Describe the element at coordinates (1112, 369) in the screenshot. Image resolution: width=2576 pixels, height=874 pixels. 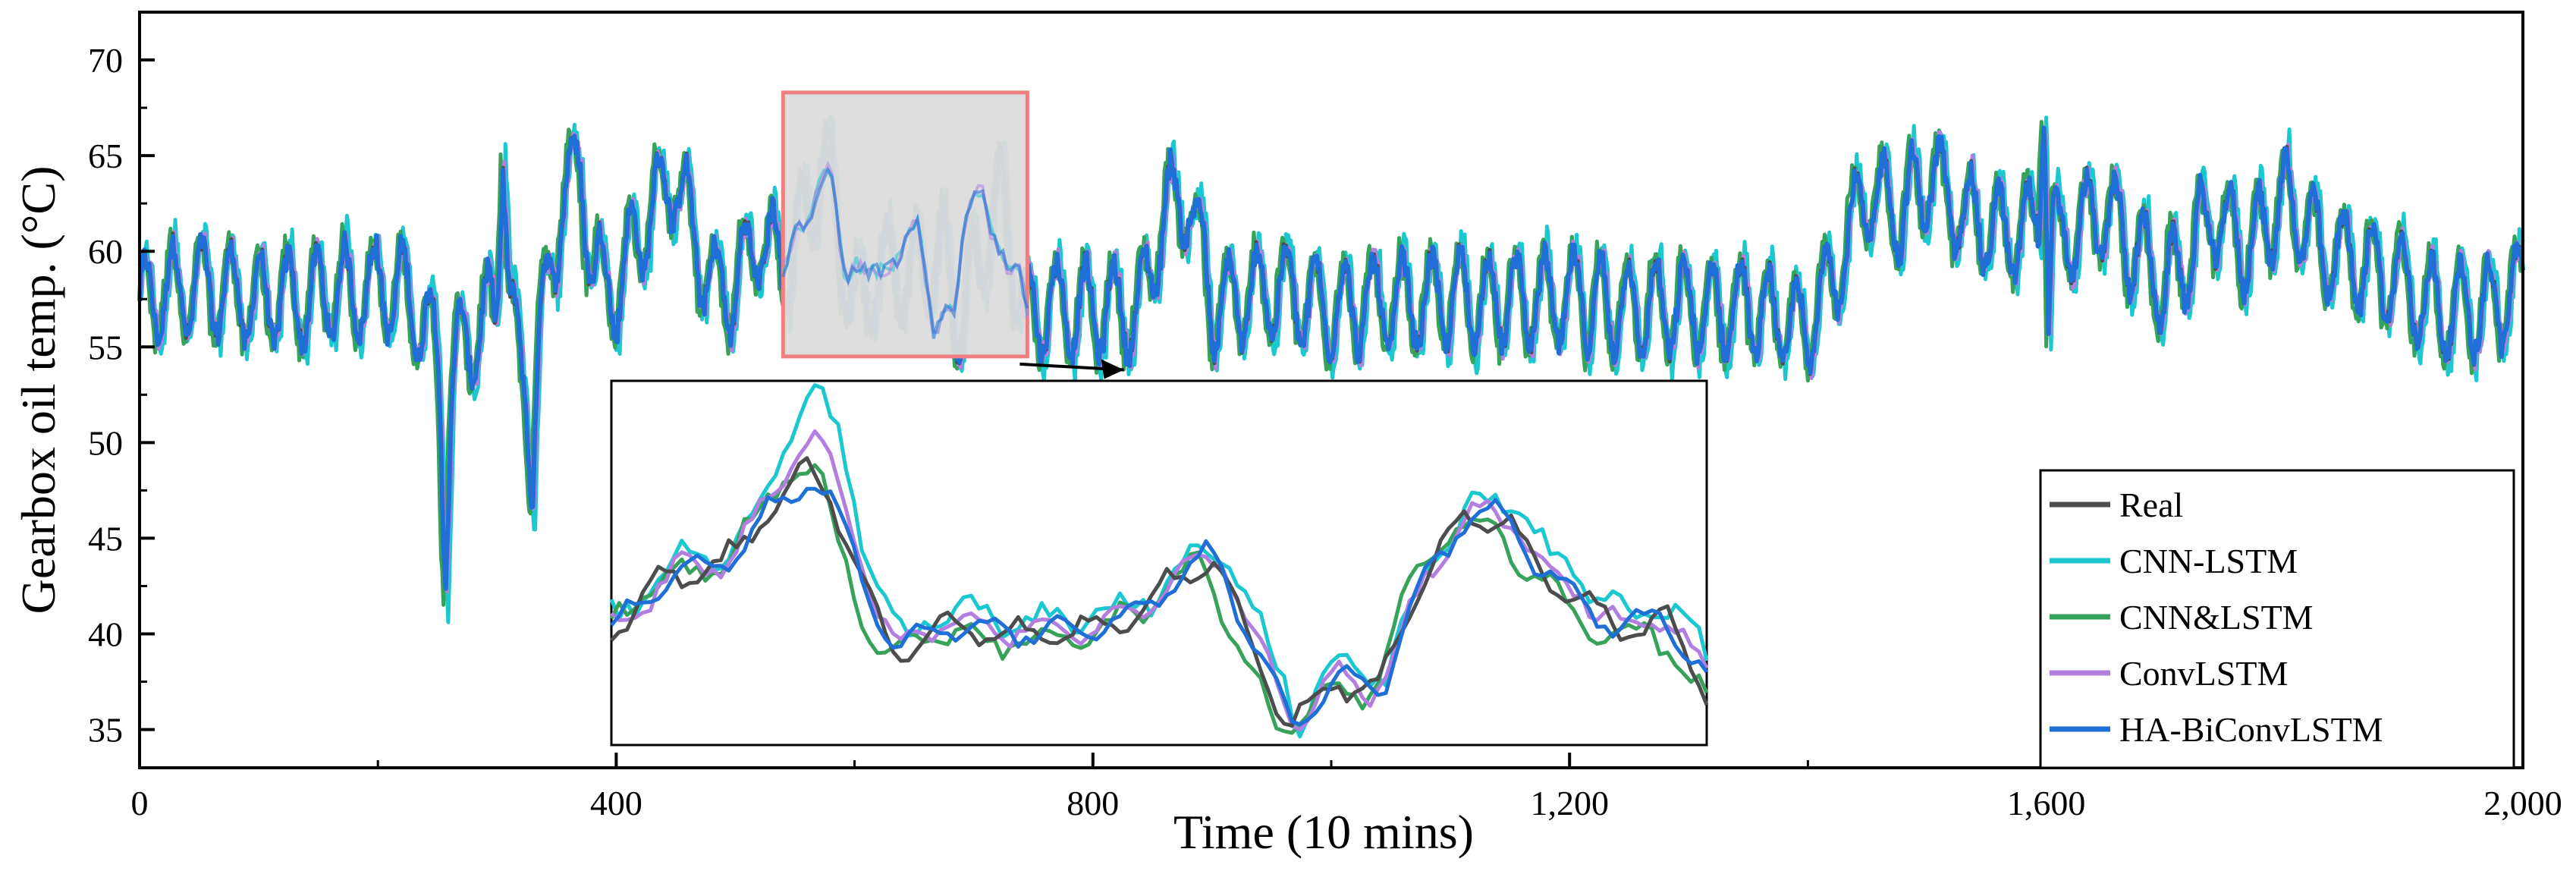
I see `zoom-arrow-head` at that location.